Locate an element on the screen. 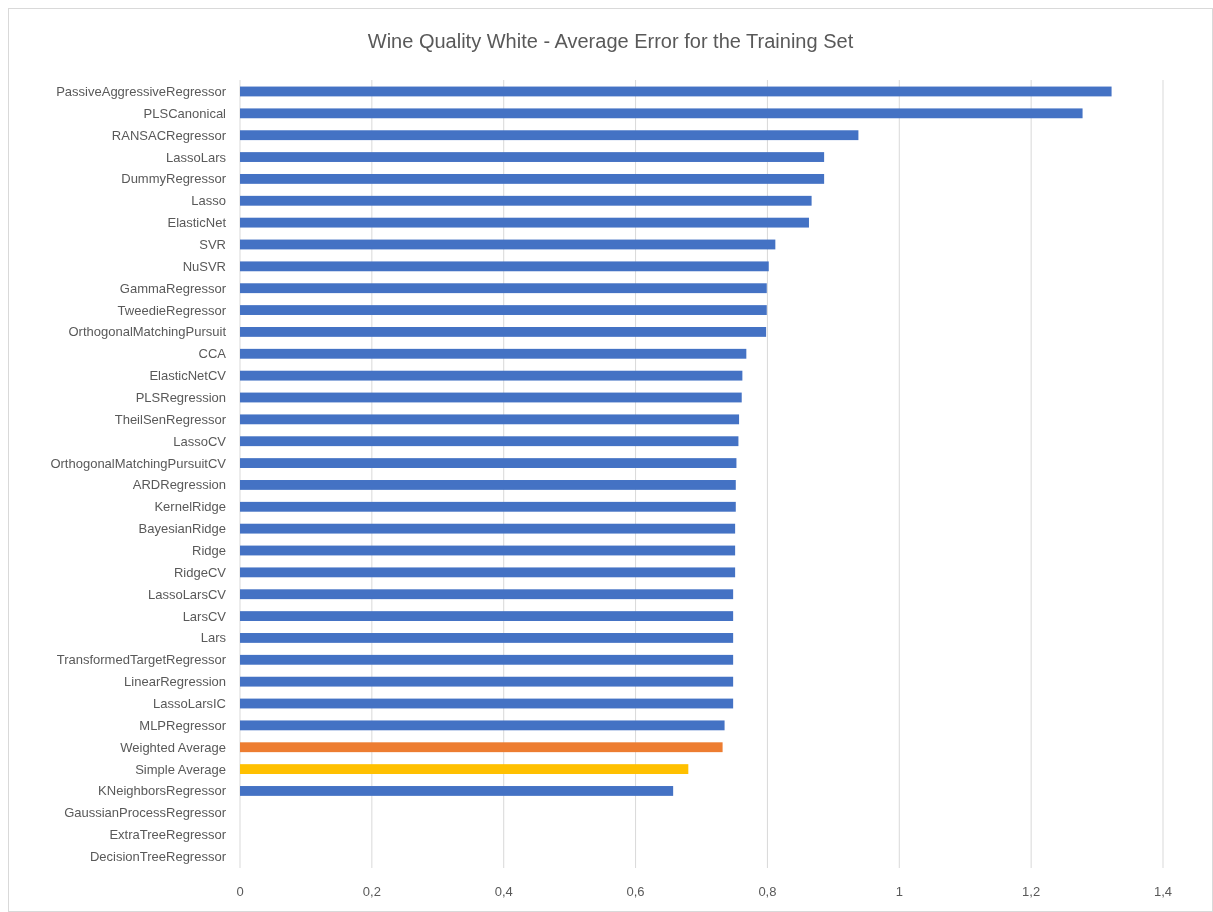 The image size is (1213, 912). y-tick-label: Weighted Average is located at coordinates (173, 747).